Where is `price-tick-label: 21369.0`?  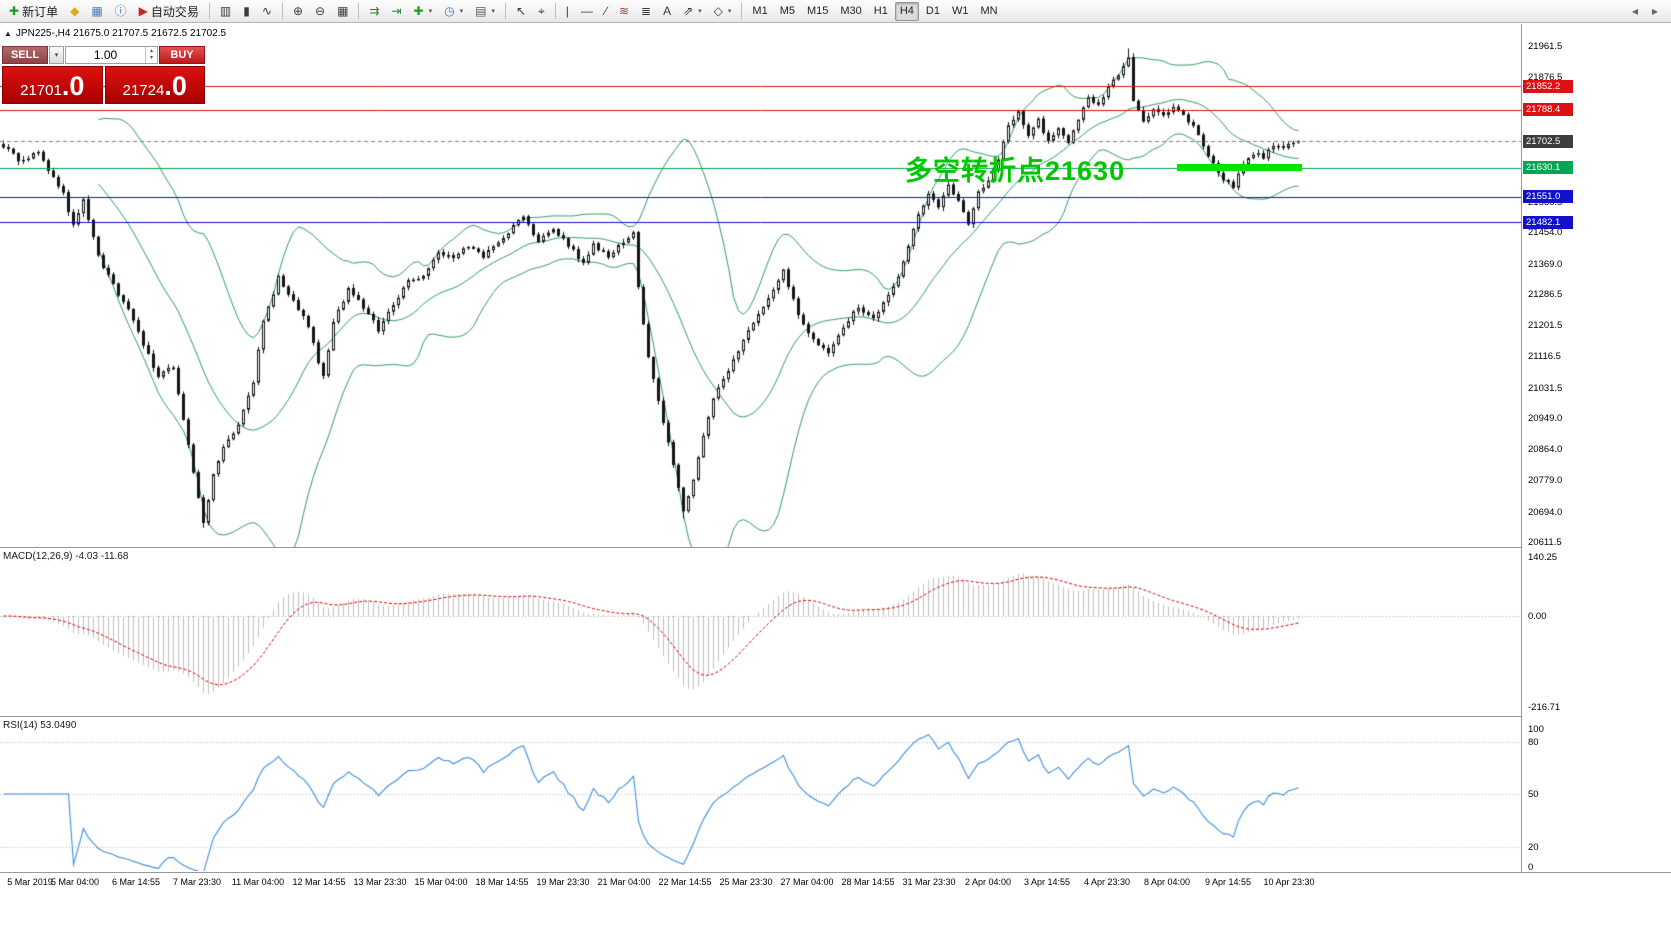 price-tick-label: 21369.0 is located at coordinates (1545, 264).